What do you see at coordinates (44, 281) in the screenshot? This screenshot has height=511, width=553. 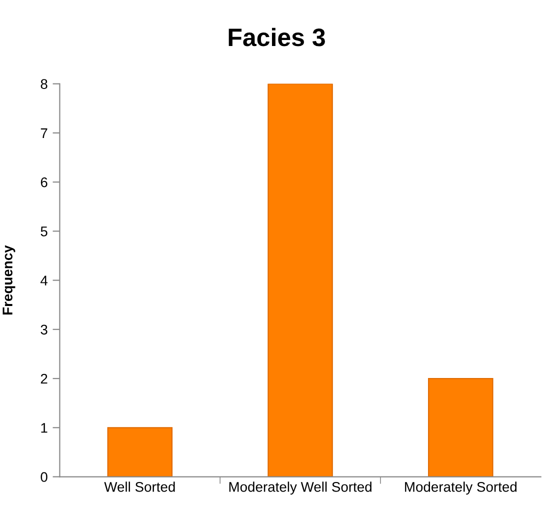 I see `y-tick-label: 4` at bounding box center [44, 281].